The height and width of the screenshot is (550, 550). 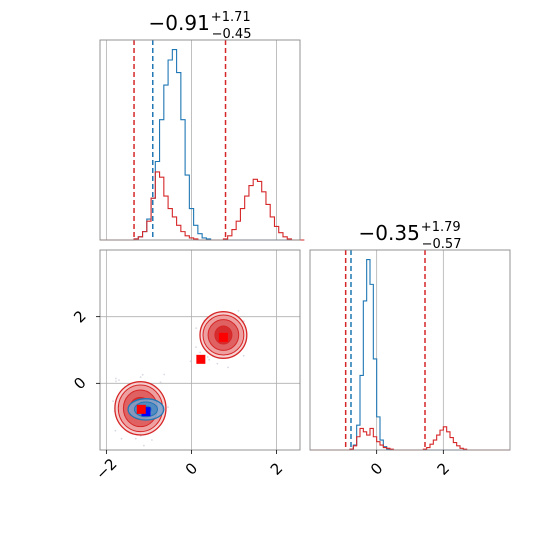 I want to click on panel-title: −0.91+1.71 −0.45, so click(x=200, y=26).